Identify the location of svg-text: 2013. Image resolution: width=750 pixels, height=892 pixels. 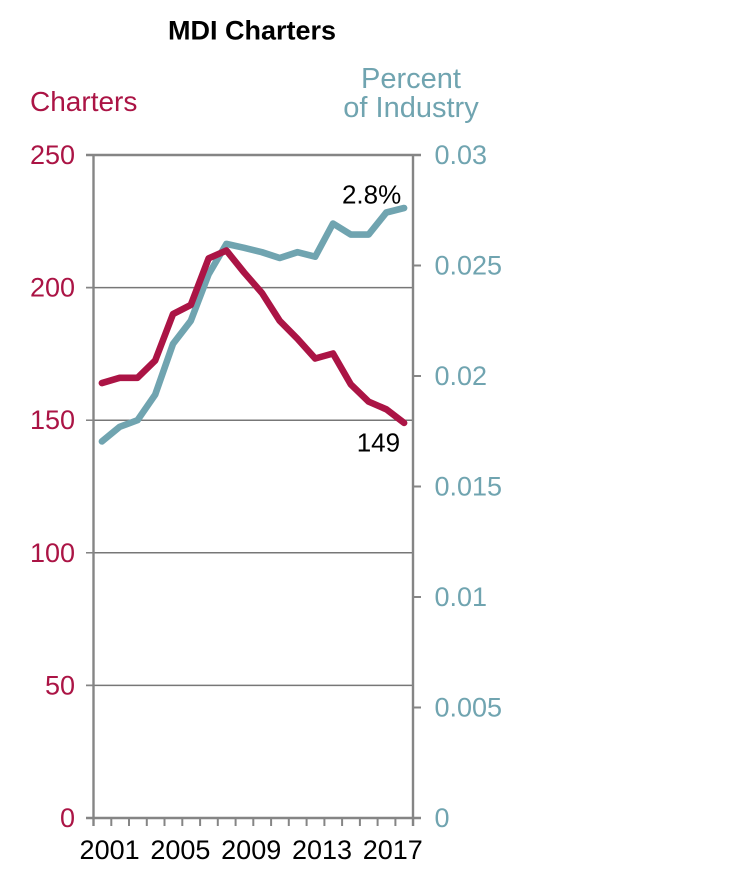
(322, 850).